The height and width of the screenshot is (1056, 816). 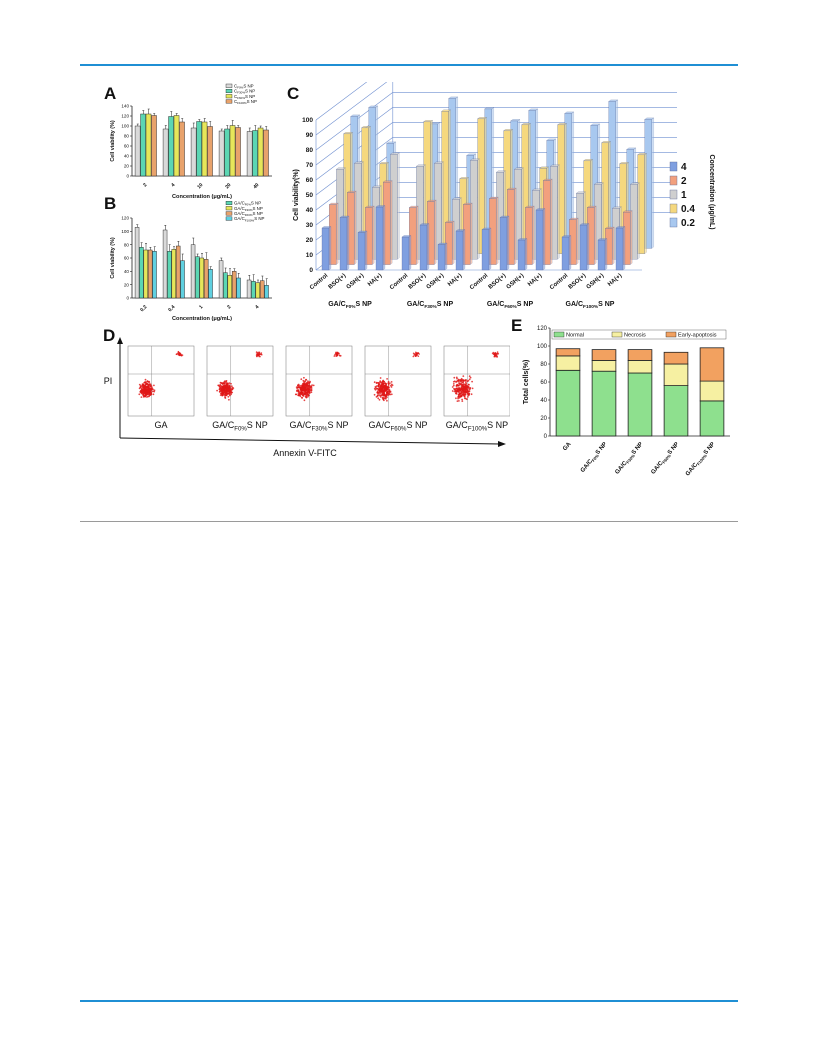 What do you see at coordinates (127, 136) in the screenshot?
I see `y-tick-label: 80` at bounding box center [127, 136].